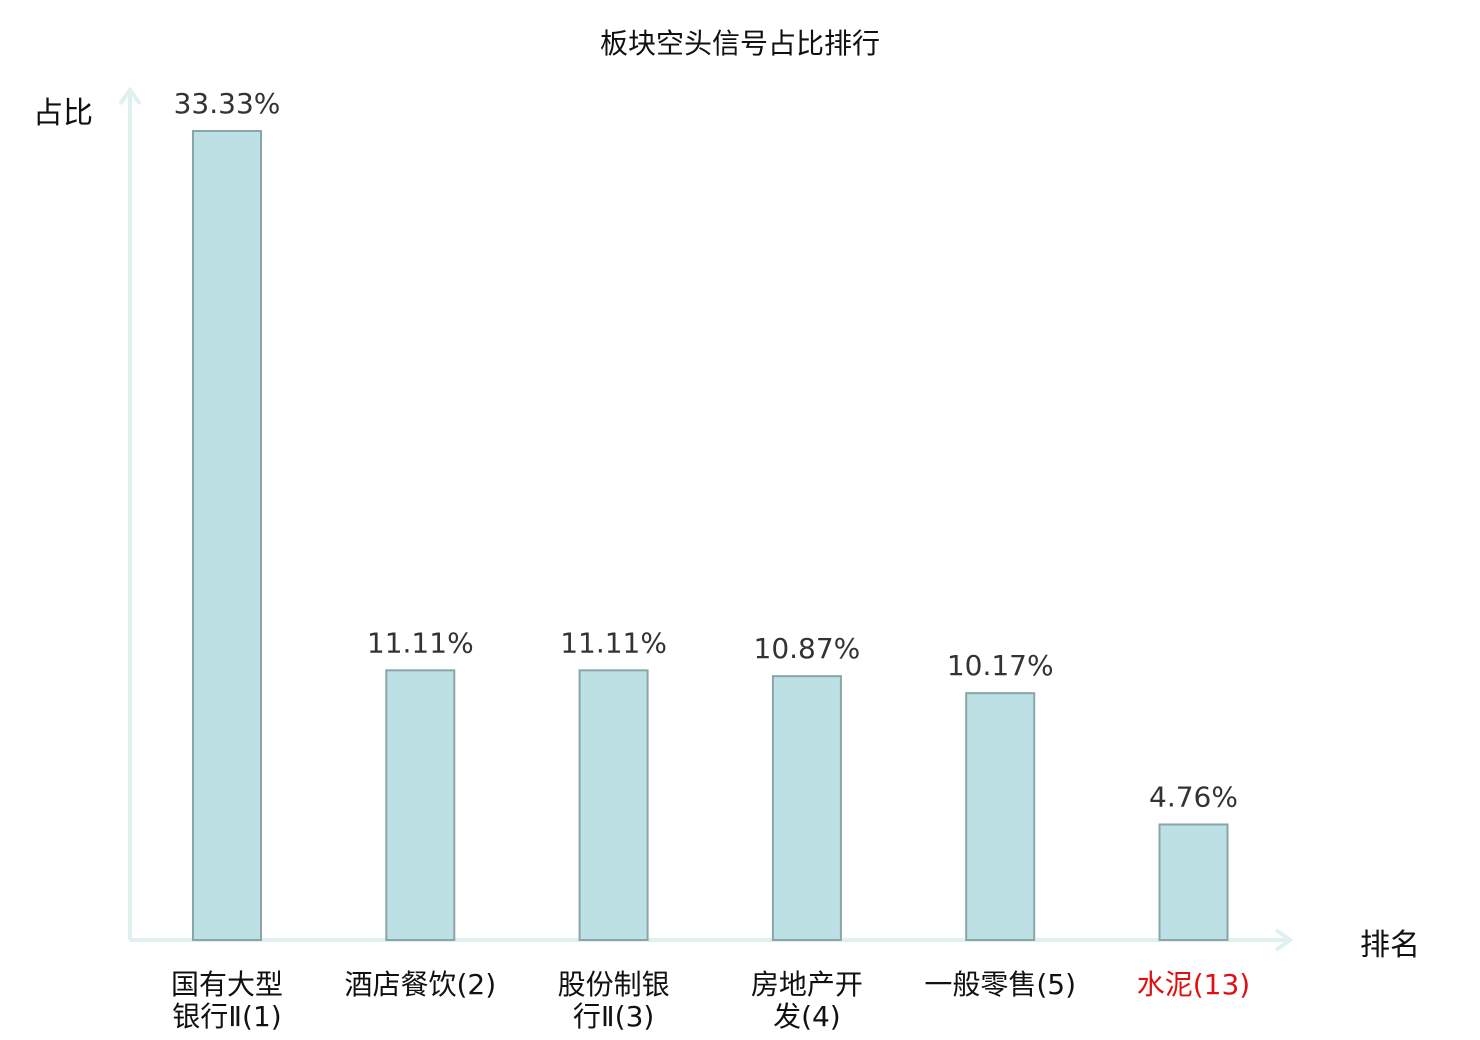  What do you see at coordinates (1000, 665) in the screenshot?
I see `value-label: 10.17%` at bounding box center [1000, 665].